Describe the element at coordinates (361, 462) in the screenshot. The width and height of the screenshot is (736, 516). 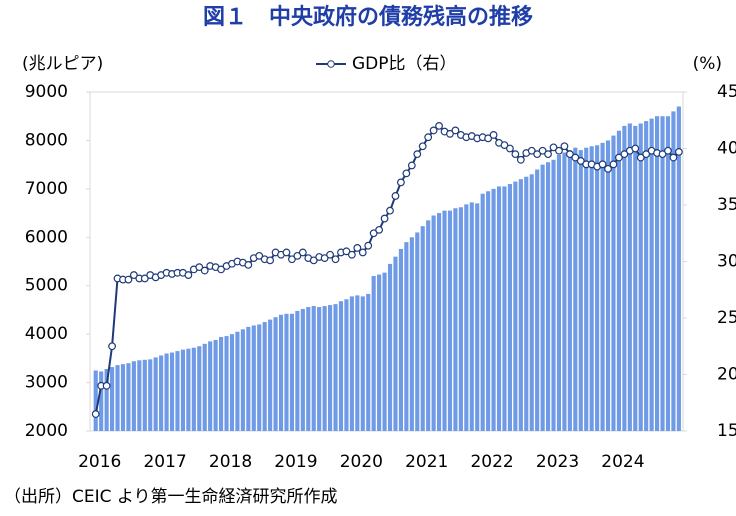
I see `x-tick-label: 2020` at that location.